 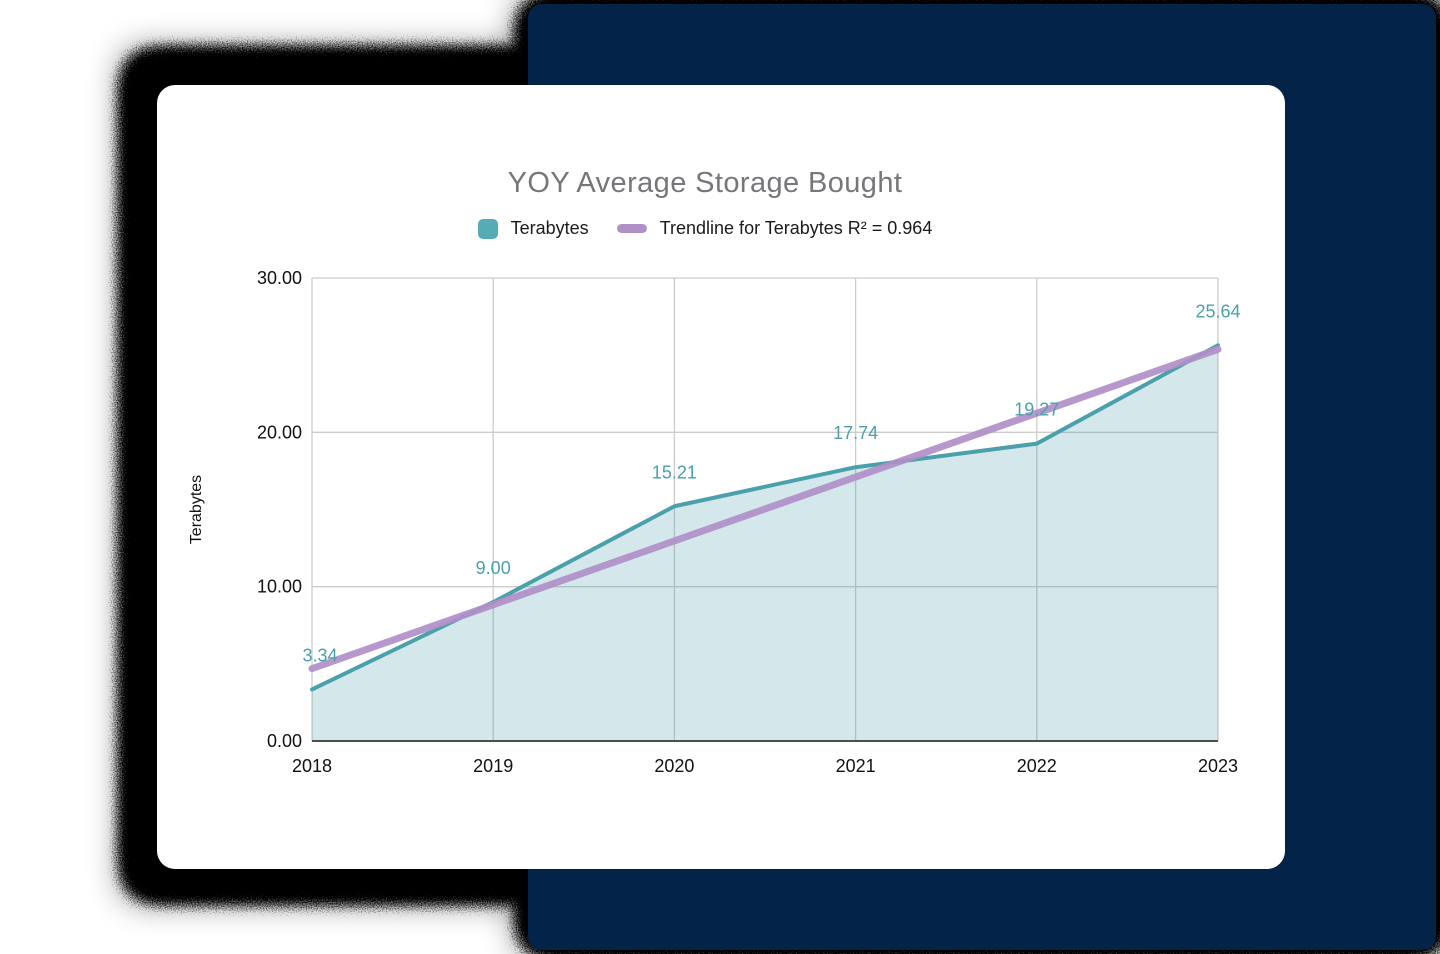 What do you see at coordinates (312, 766) in the screenshot?
I see `x-tick-label: 2018` at bounding box center [312, 766].